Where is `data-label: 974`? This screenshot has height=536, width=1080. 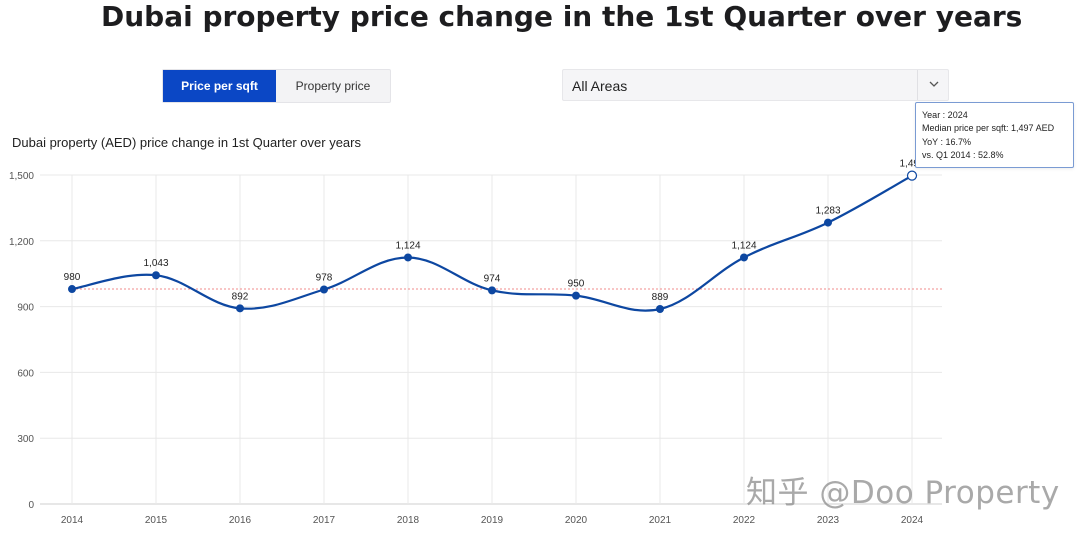 data-label: 974 is located at coordinates (492, 278).